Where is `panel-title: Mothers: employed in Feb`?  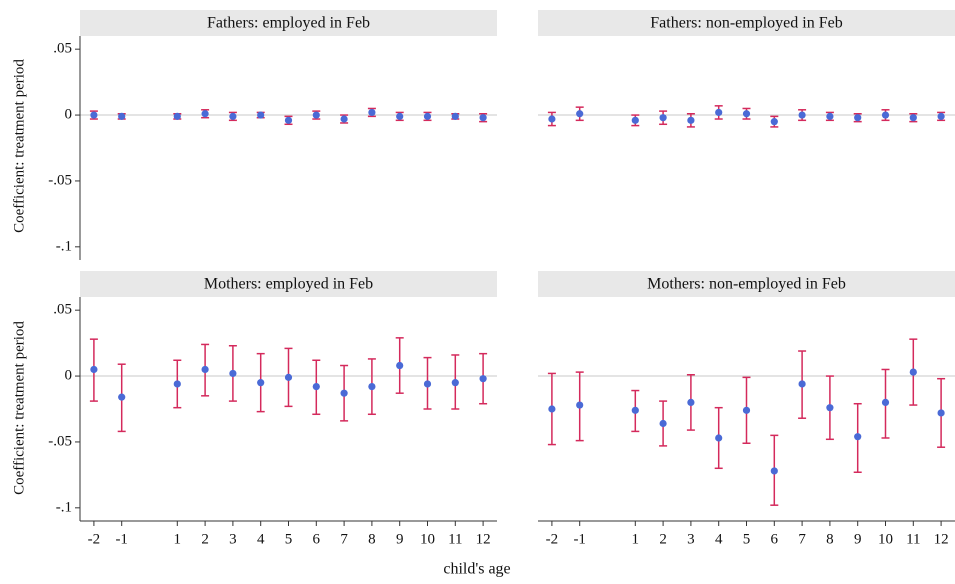 panel-title: Mothers: employed in Feb is located at coordinates (288, 284).